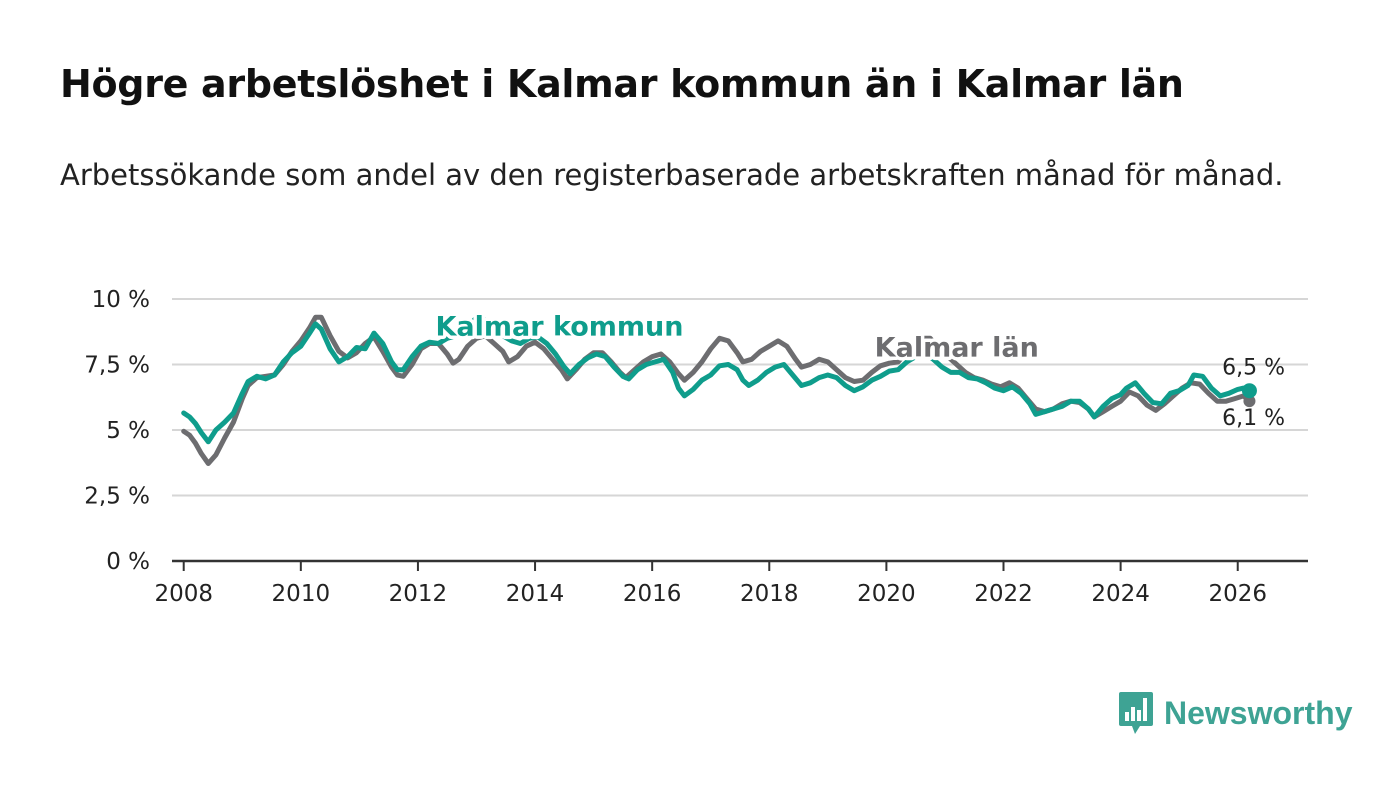 The width and height of the screenshot is (1400, 794). What do you see at coordinates (769, 594) in the screenshot?
I see `x-tick-label: 2018` at bounding box center [769, 594].